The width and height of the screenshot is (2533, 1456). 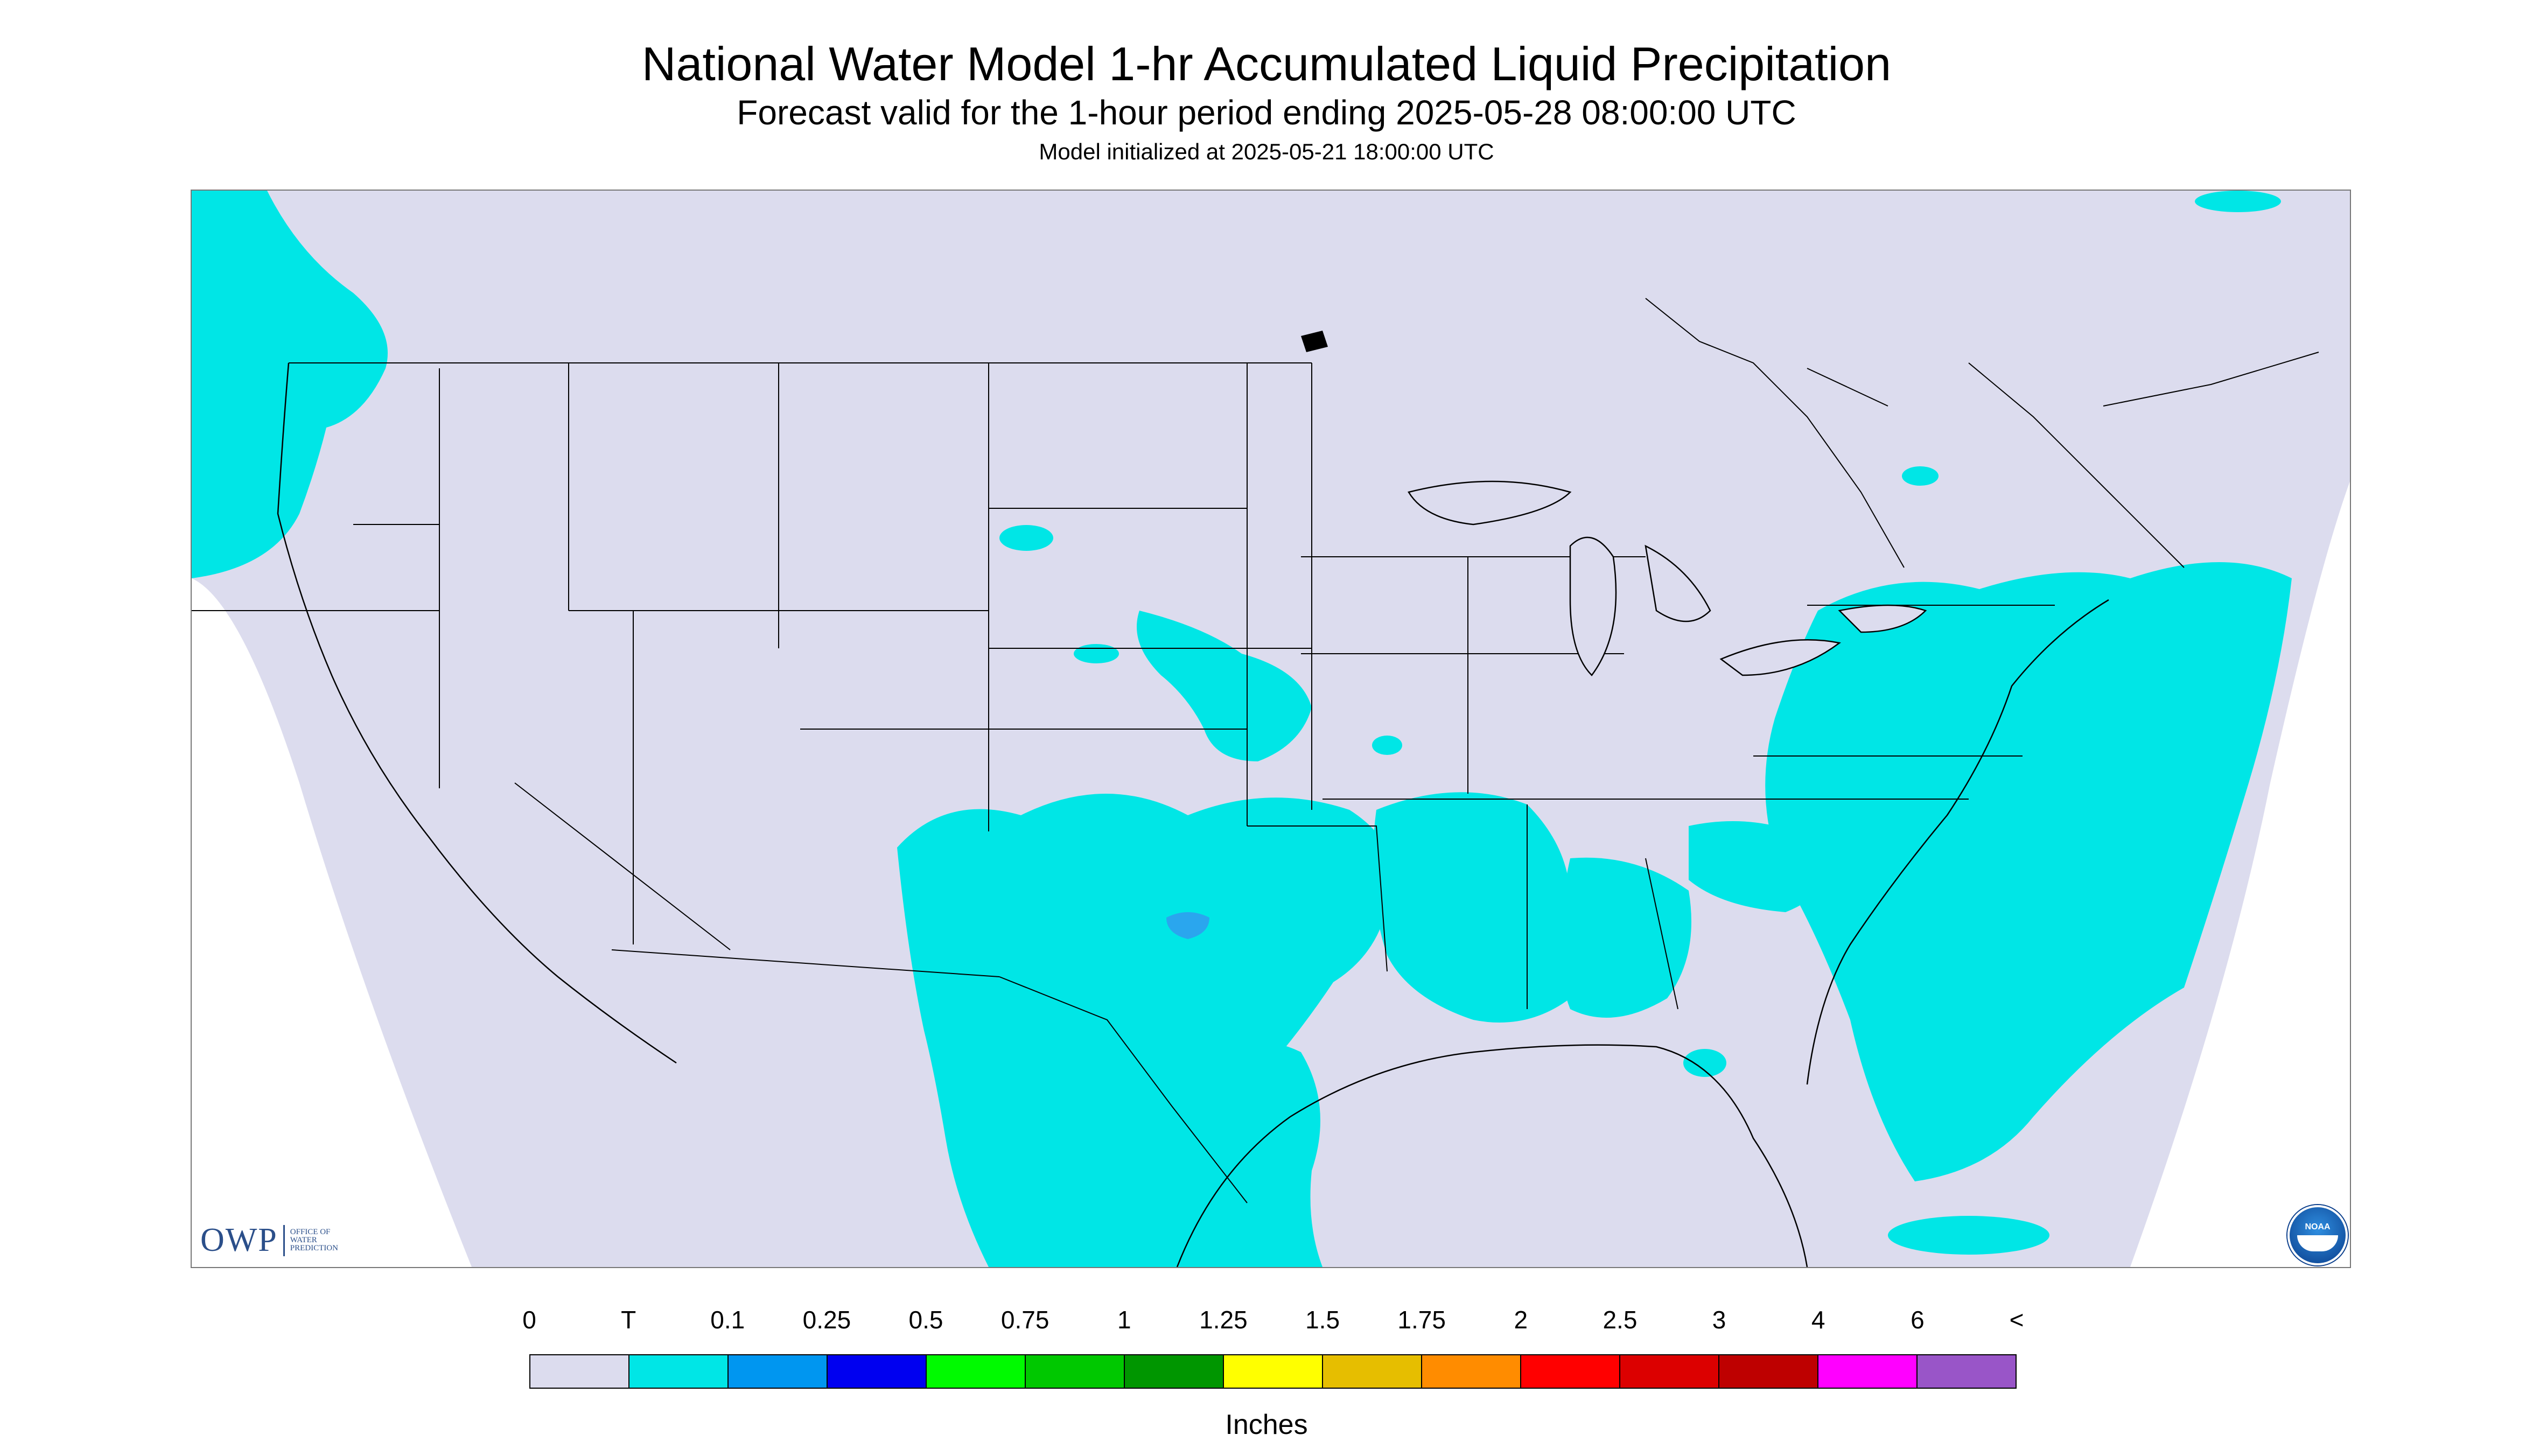 I want to click on legend-label-5: 0.75, so click(x=1024, y=1320).